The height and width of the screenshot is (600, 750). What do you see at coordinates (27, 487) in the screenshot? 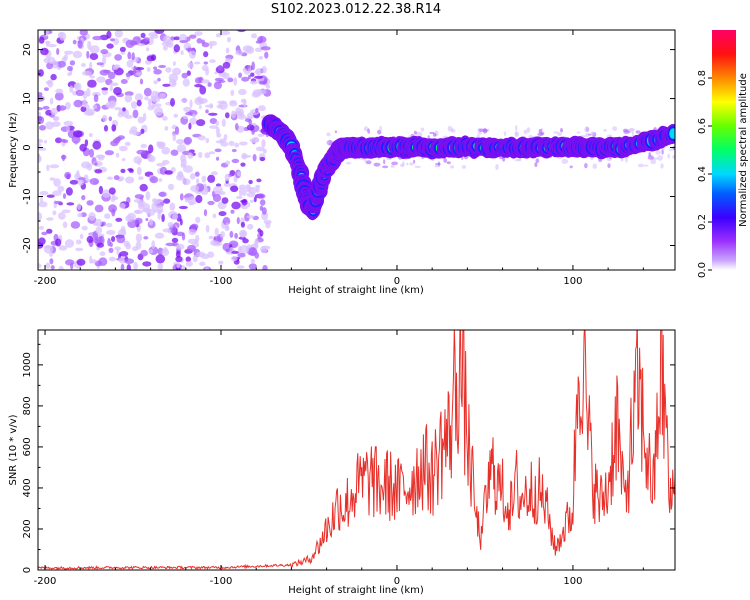
I see `y-tick-label: 400` at bounding box center [27, 487].